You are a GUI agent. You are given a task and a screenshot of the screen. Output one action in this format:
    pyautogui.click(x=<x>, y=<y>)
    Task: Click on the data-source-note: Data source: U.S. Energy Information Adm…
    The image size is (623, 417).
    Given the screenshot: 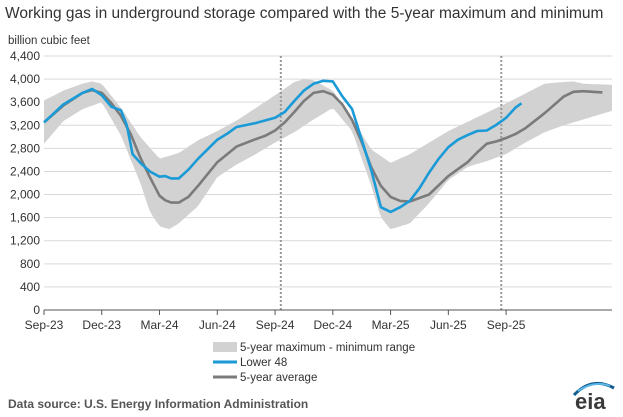 What is the action you would take?
    pyautogui.click(x=158, y=404)
    